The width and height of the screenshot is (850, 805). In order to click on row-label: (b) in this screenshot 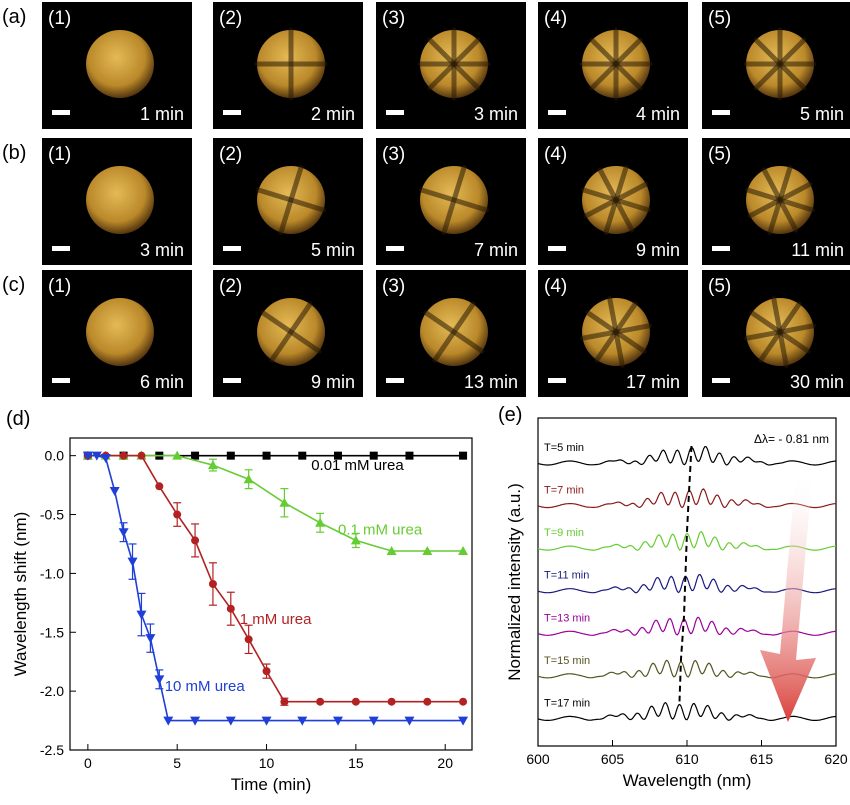, I will do `click(14, 153)`.